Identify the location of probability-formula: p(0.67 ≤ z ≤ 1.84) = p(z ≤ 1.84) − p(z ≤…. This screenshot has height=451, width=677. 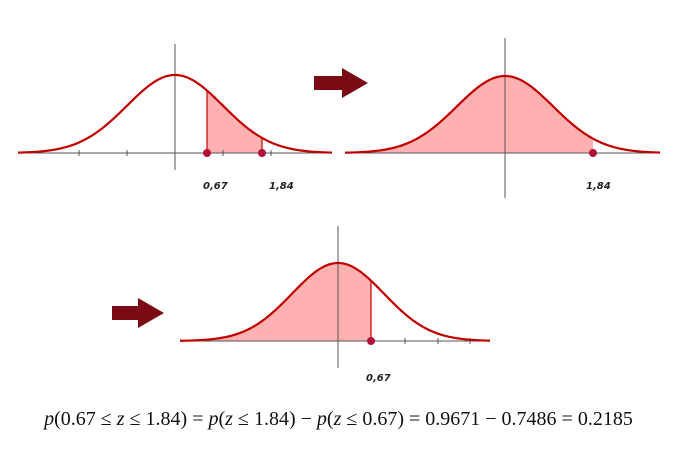
(338, 419).